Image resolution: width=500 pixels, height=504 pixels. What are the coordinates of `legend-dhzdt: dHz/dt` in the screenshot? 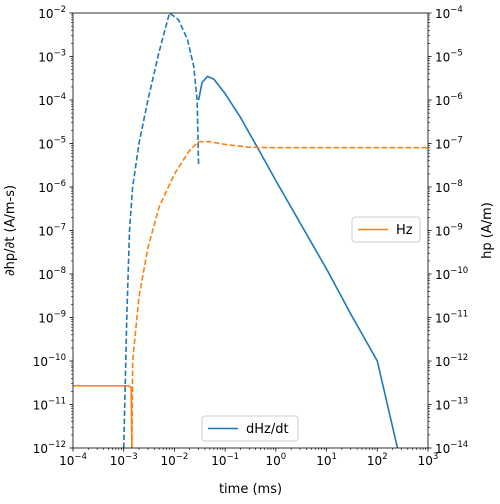 It's located at (250, 428).